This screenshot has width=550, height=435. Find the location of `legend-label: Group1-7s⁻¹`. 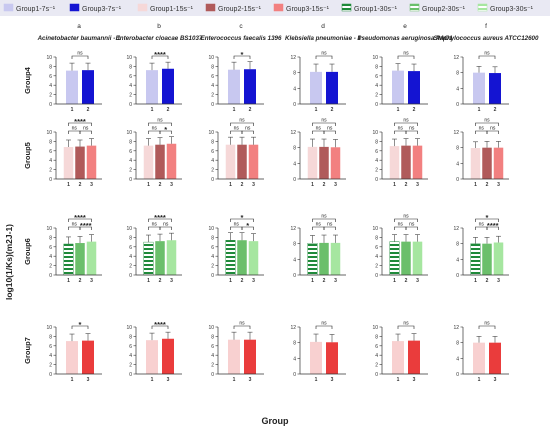

legend-label: Group1-7s⁻¹ is located at coordinates (36, 9).